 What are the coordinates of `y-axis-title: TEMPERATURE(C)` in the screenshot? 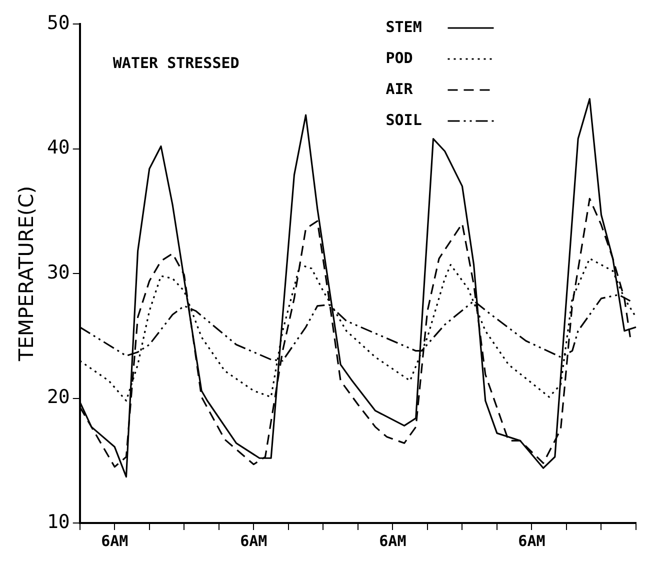 It's located at (26, 274).